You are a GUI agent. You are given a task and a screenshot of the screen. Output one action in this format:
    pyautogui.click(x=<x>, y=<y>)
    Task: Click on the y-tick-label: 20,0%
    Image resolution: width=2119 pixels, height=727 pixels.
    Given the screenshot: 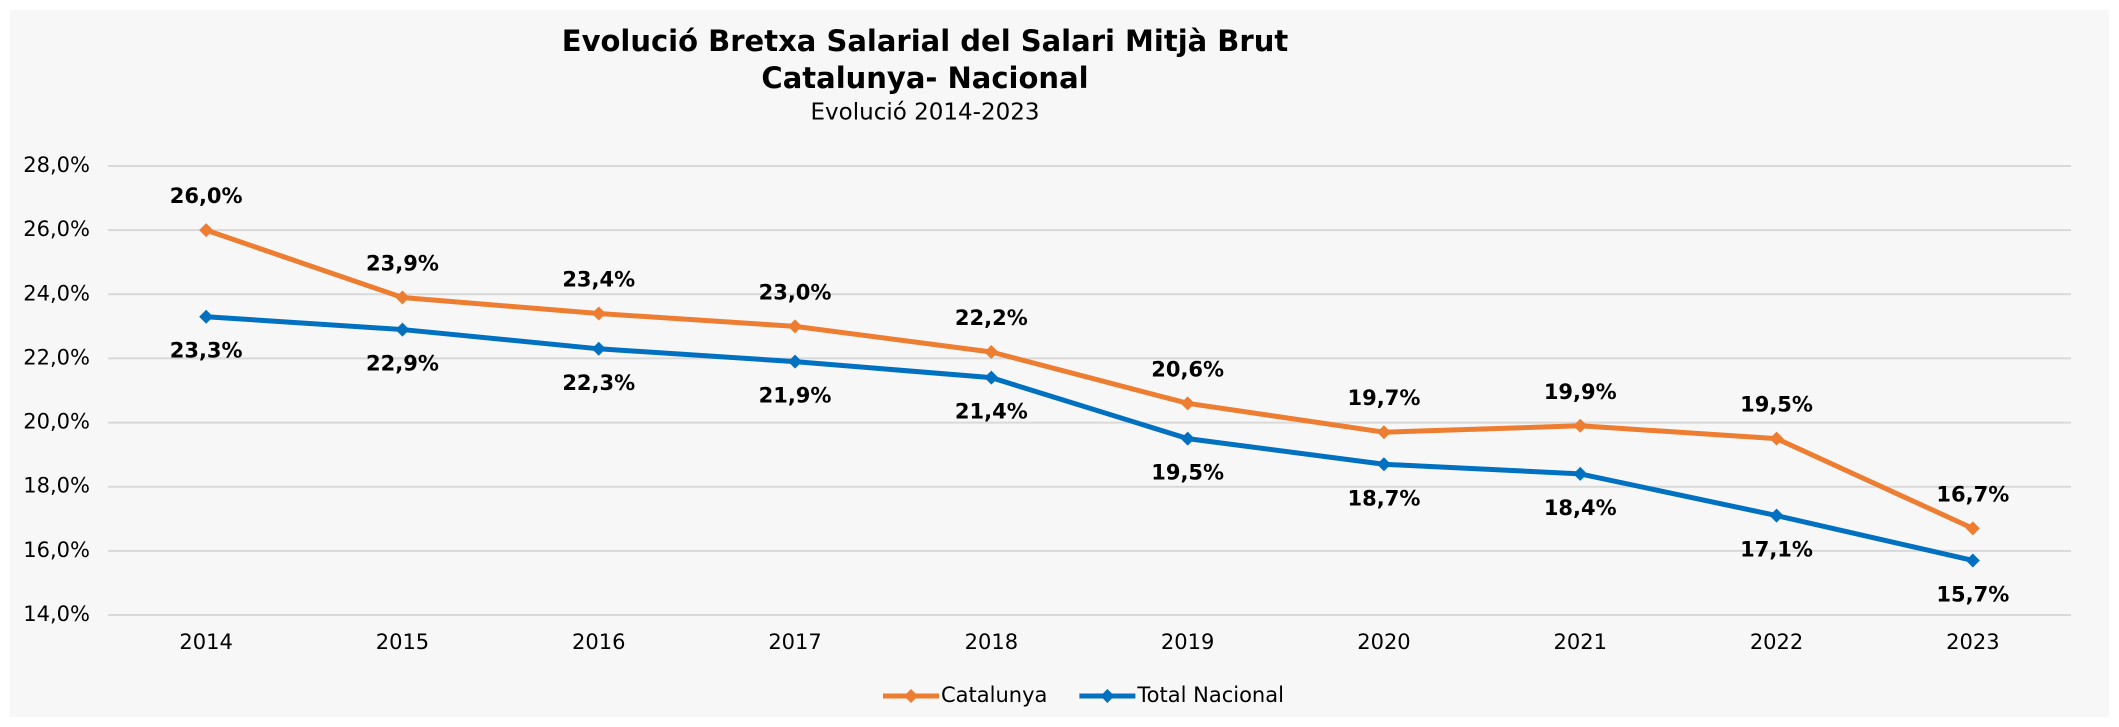 What is the action you would take?
    pyautogui.click(x=56, y=422)
    